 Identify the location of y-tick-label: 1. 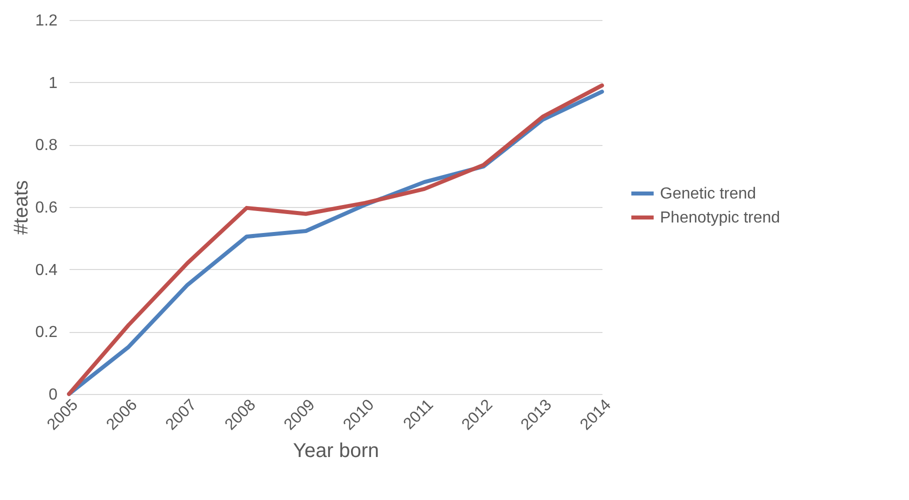
(53, 83).